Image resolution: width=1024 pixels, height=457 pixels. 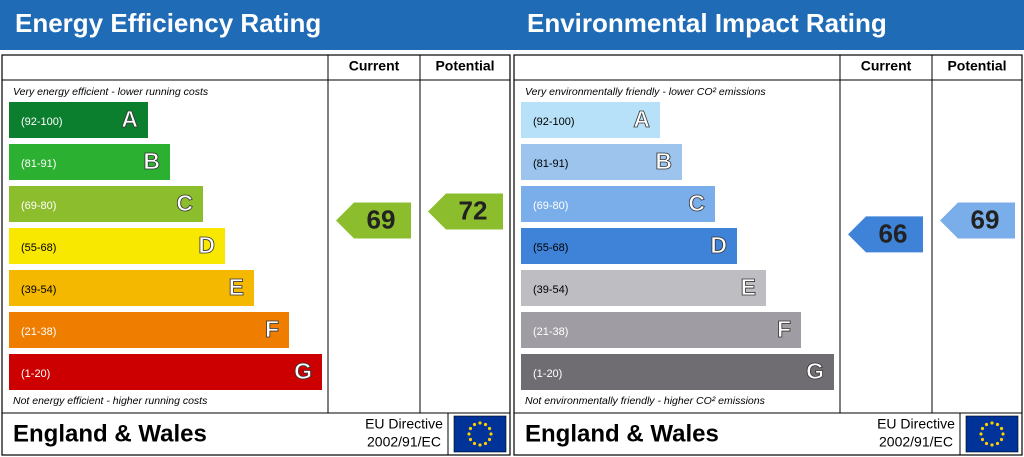 I want to click on panel-title: Environmental Impact Rating, so click(x=707, y=23).